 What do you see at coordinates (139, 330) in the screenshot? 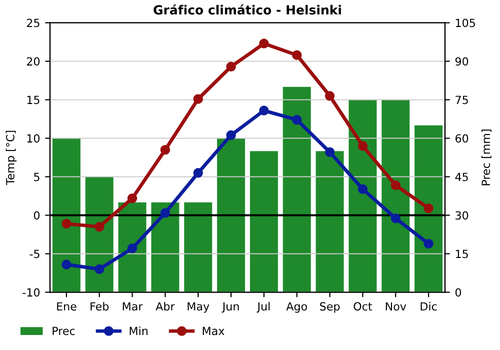
I see `legend-label: Min` at bounding box center [139, 330].